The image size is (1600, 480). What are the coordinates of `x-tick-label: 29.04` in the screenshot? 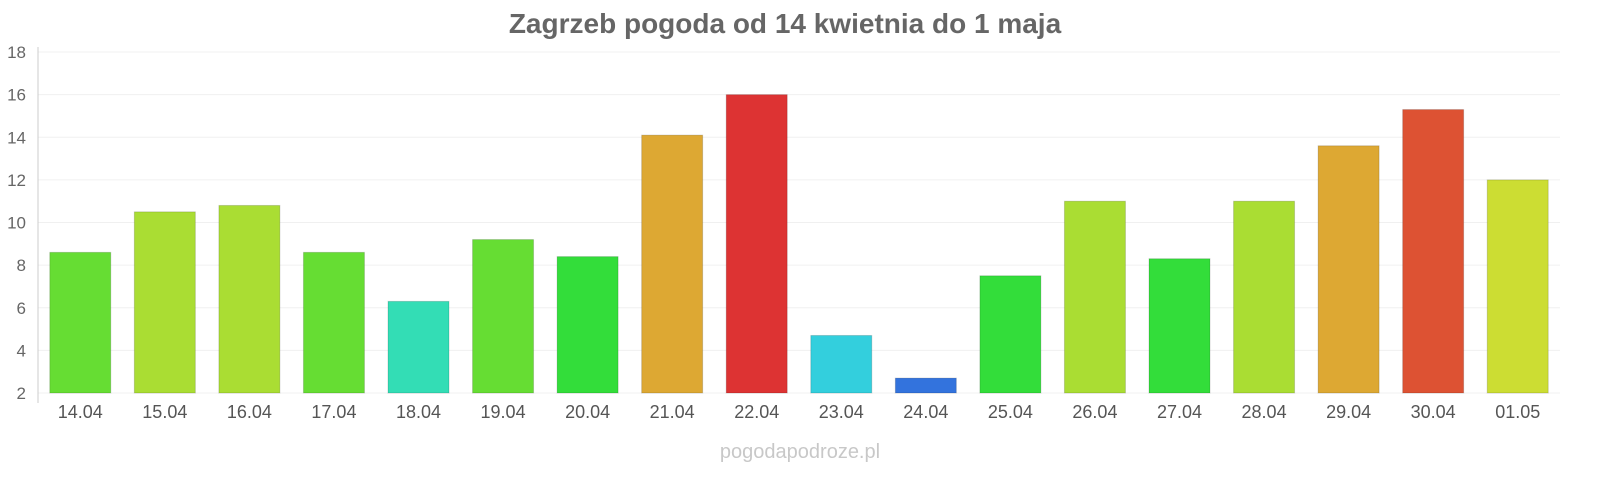 It's located at (1348, 412).